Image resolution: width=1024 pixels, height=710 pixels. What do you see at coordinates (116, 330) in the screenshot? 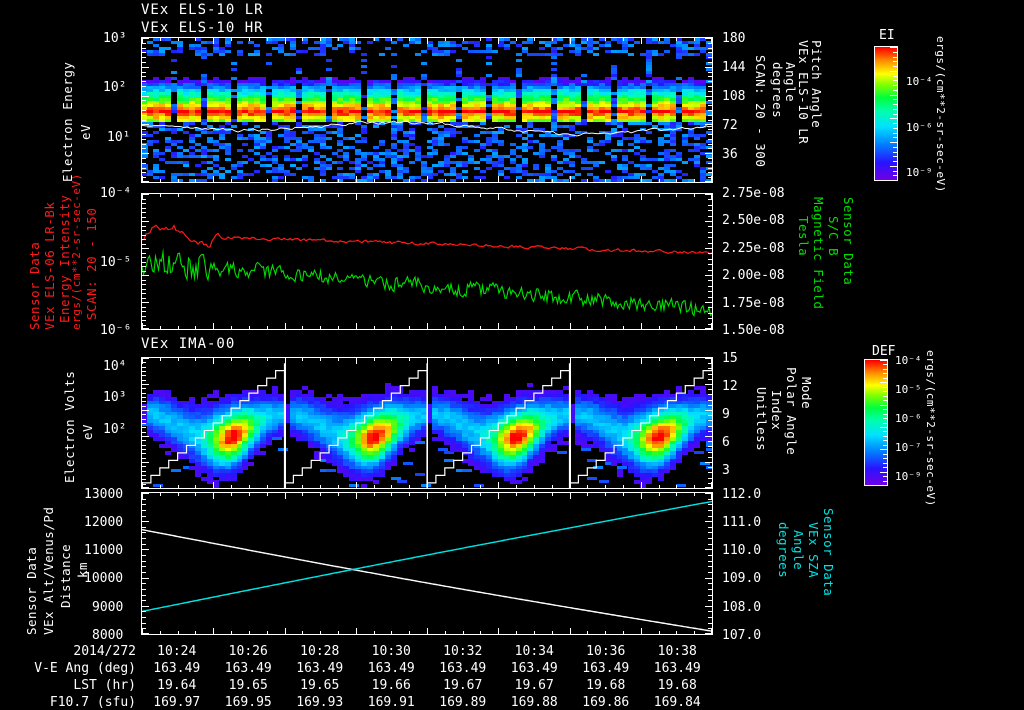
I see `panel2-ytick-2: 10⁻⁶` at bounding box center [116, 330].